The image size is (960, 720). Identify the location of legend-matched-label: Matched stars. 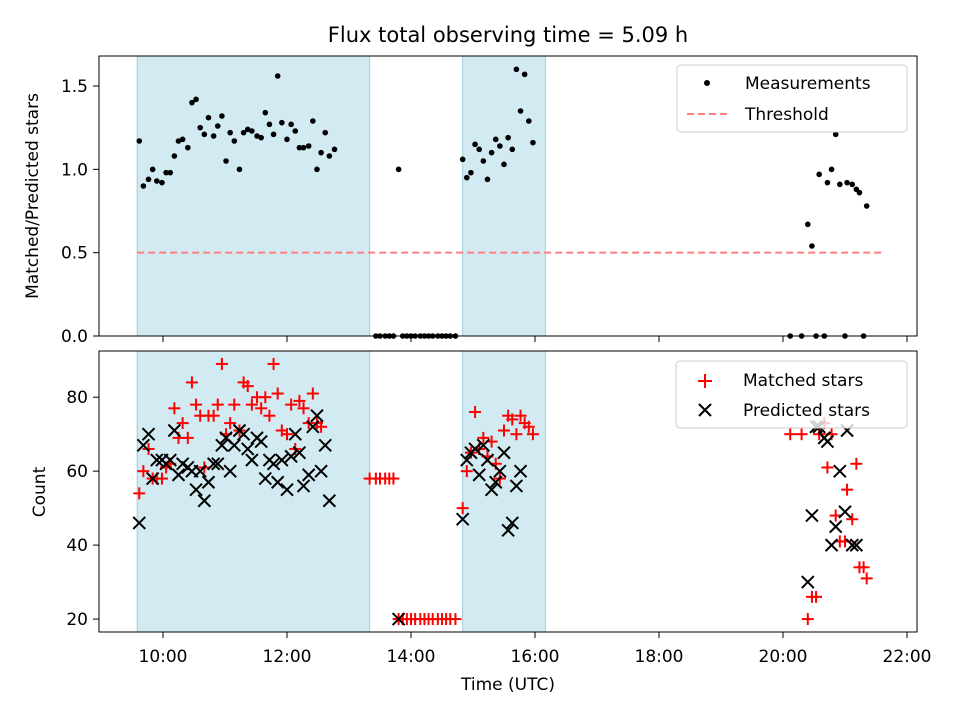
(803, 381).